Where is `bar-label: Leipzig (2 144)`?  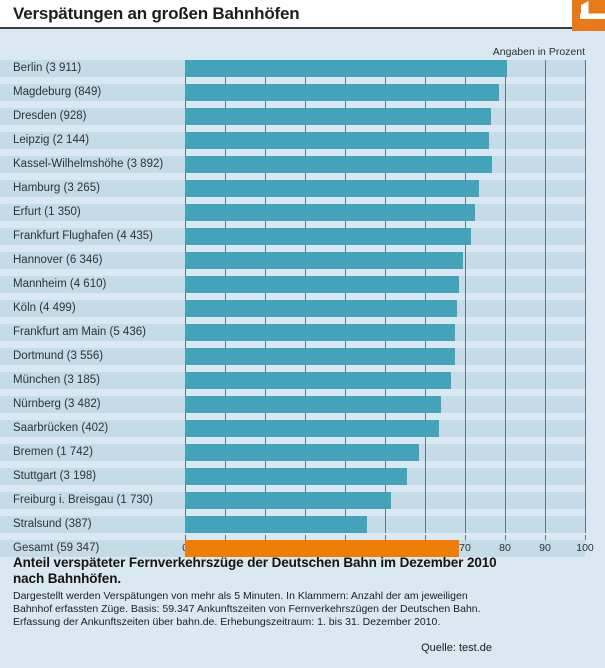 bar-label: Leipzig (2 144) is located at coordinates (51, 140).